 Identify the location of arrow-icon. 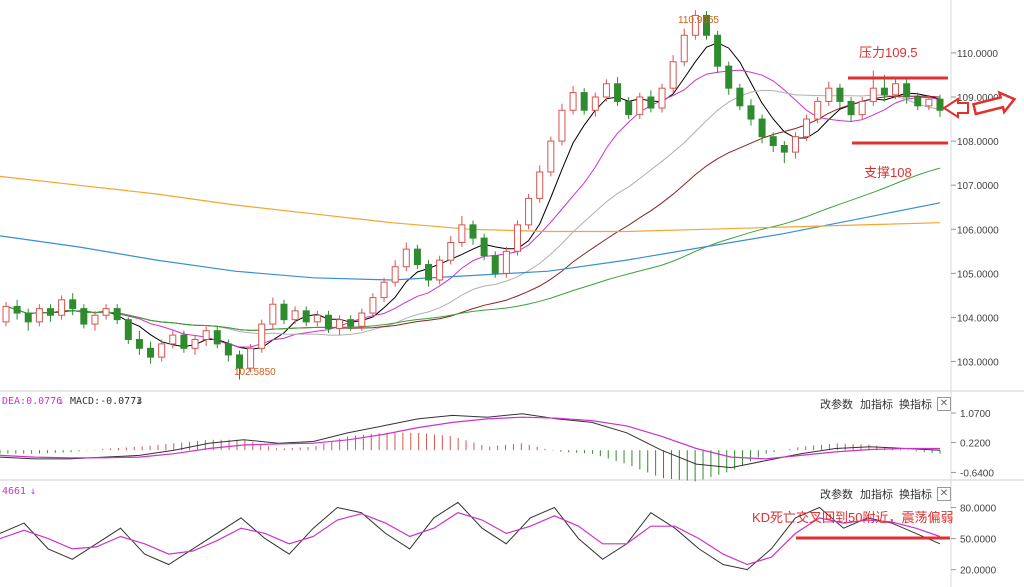
(994, 103).